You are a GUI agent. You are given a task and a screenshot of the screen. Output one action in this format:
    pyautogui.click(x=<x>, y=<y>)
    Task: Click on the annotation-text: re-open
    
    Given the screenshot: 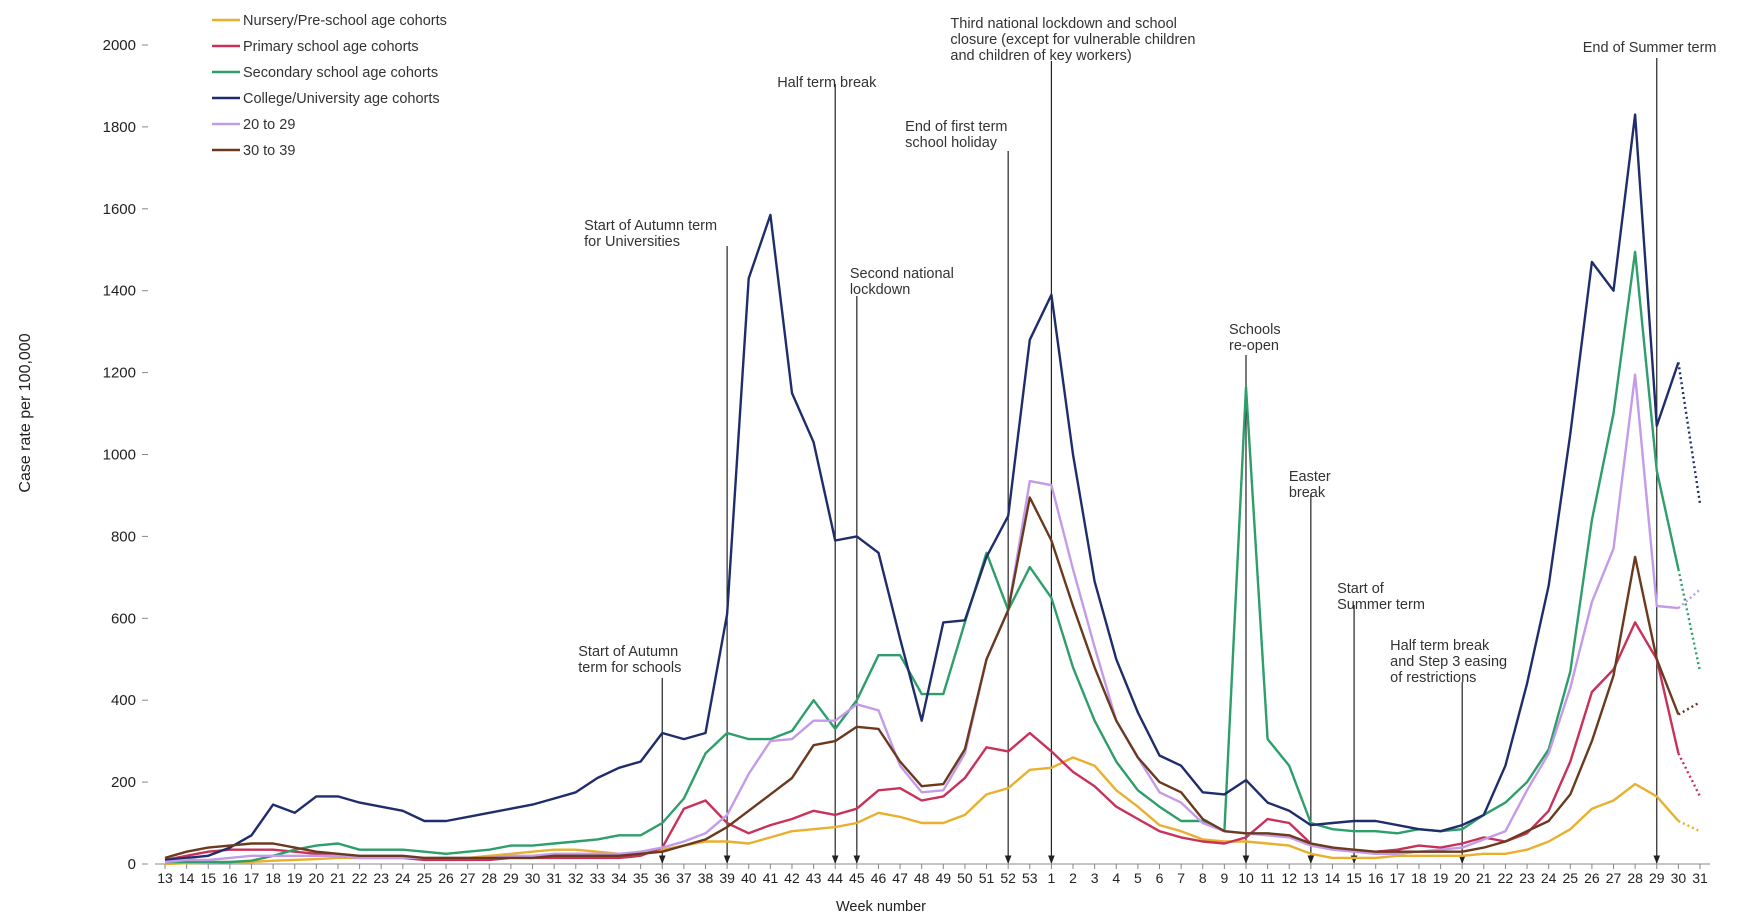 What is the action you would take?
    pyautogui.click(x=1254, y=346)
    